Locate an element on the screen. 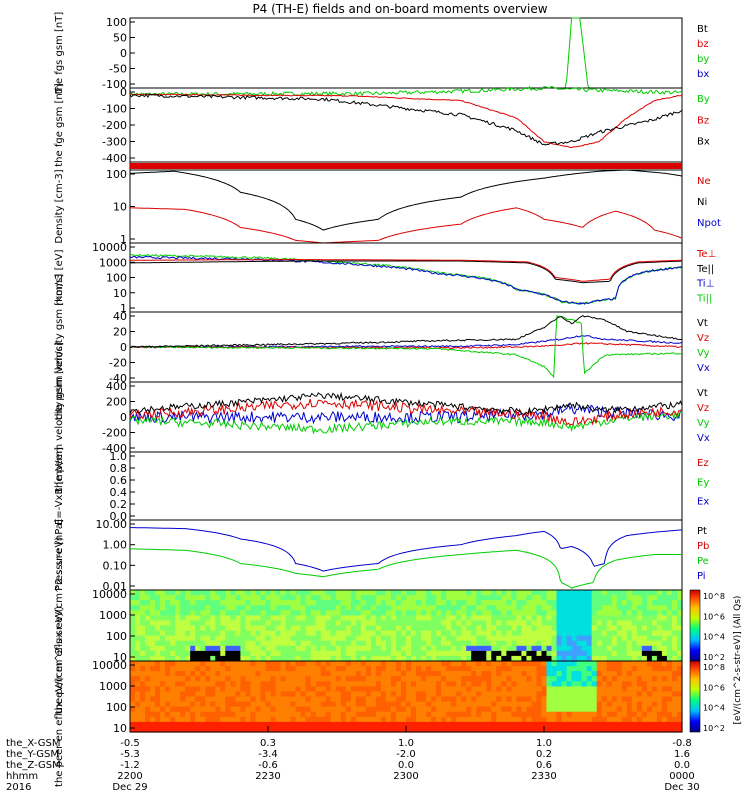  y-tick-label: 10 is located at coordinates (120, 207).